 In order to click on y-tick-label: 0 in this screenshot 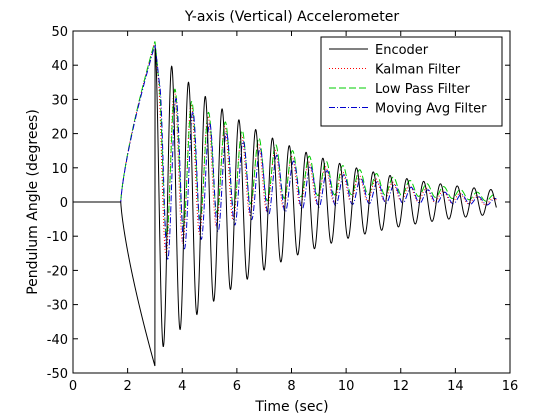, I will do `click(64, 203)`.